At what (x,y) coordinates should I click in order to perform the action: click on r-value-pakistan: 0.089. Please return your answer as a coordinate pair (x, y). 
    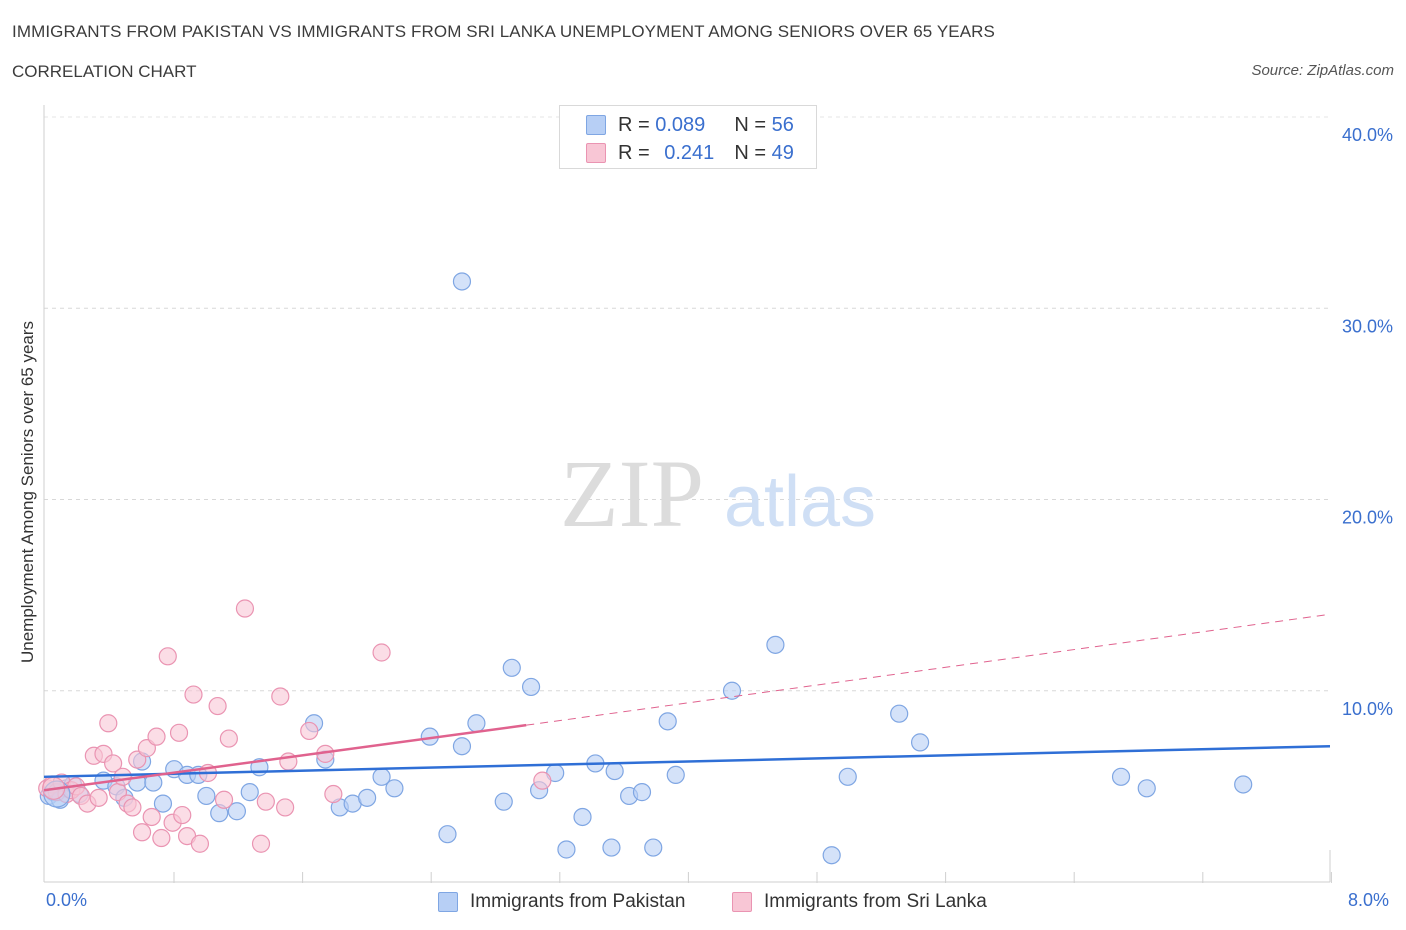
    Looking at the image, I should click on (680, 124).